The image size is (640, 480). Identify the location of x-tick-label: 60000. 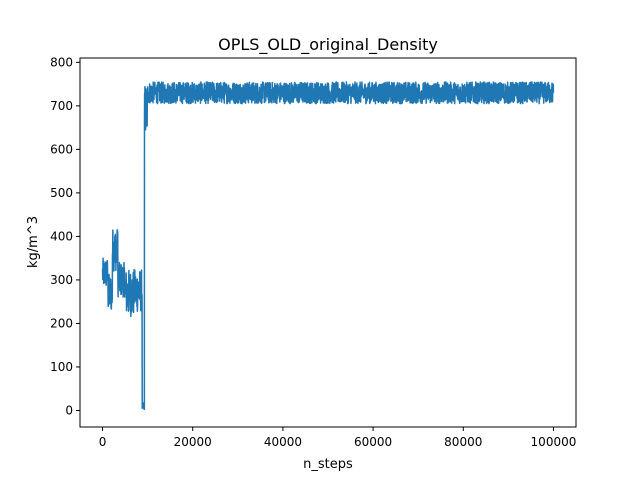
(373, 442).